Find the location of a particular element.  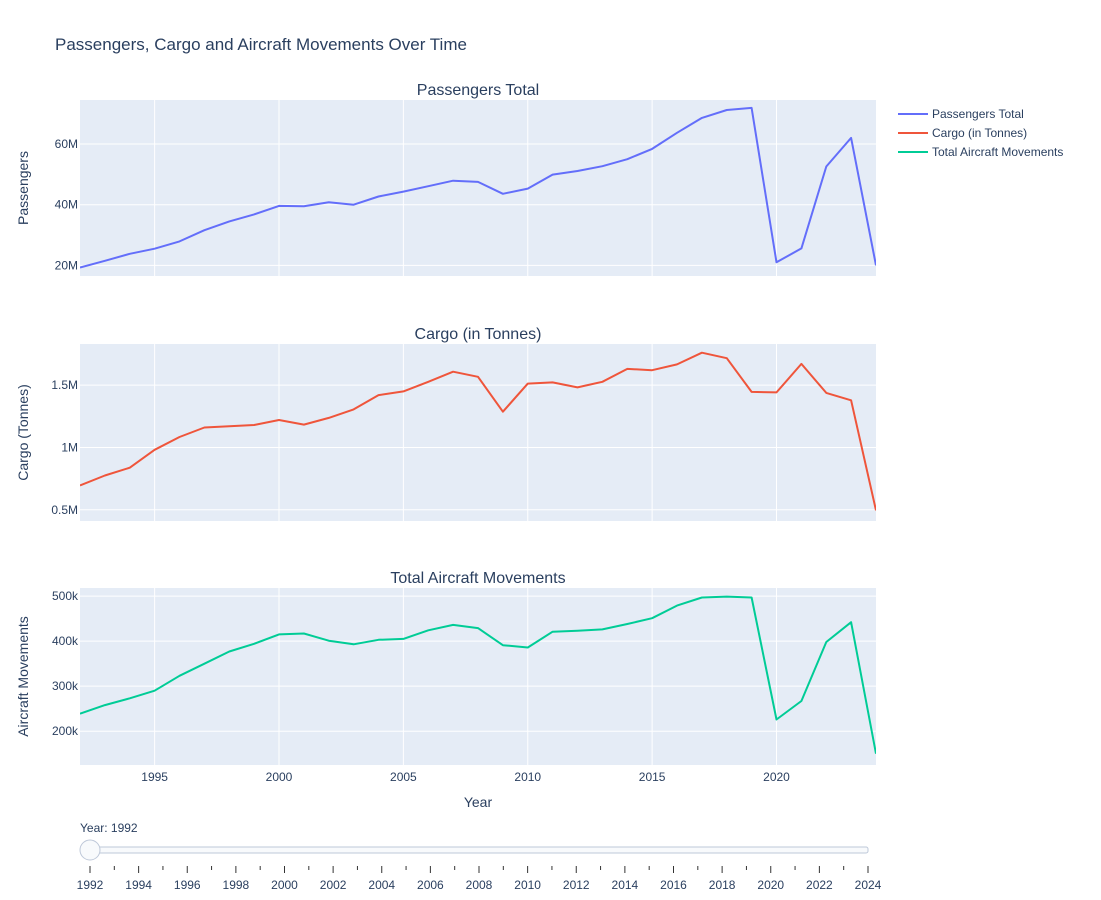

slider-step-label: 2016 is located at coordinates (673, 885).